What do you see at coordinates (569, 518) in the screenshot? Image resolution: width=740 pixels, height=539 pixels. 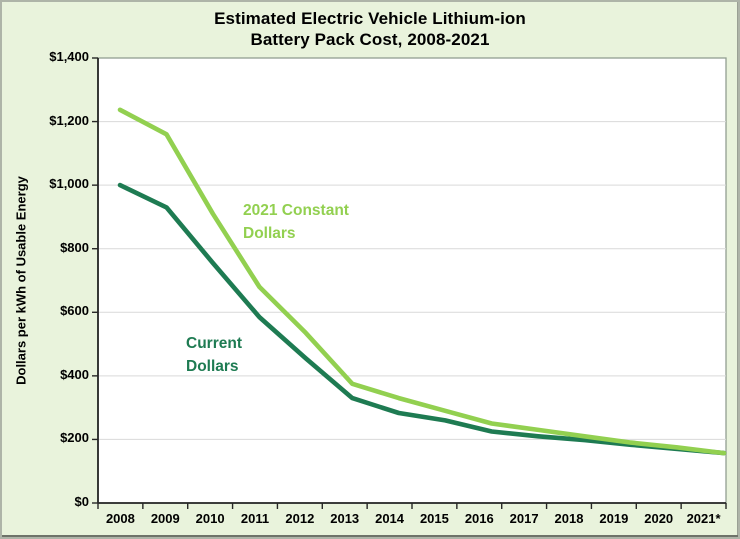 I see `x-tick-label: 2018` at bounding box center [569, 518].